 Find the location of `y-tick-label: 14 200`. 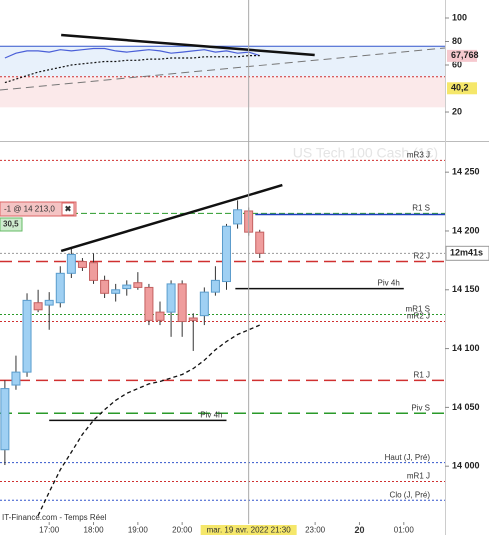

y-tick-label: 14 200 is located at coordinates (466, 230).